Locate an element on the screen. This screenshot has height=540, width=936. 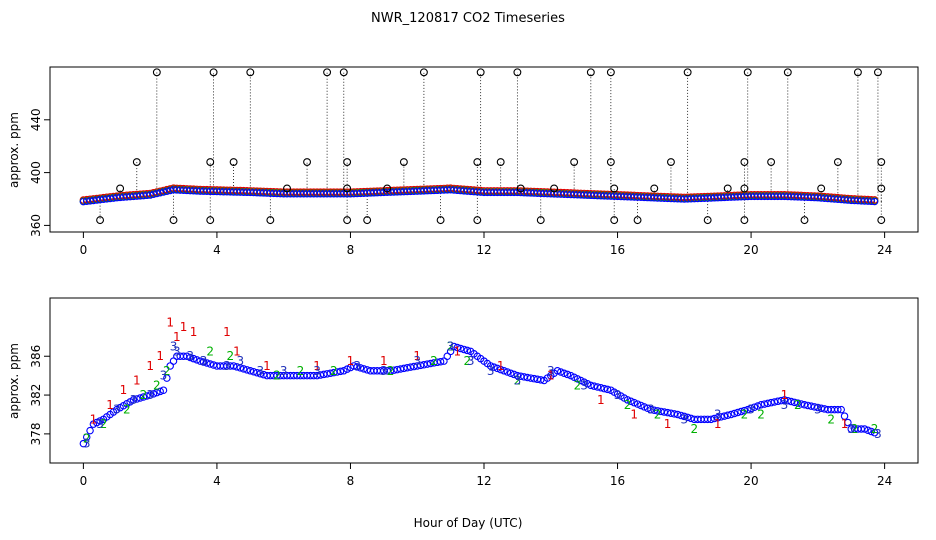
x-tick-label: 0 is located at coordinates (84, 250).